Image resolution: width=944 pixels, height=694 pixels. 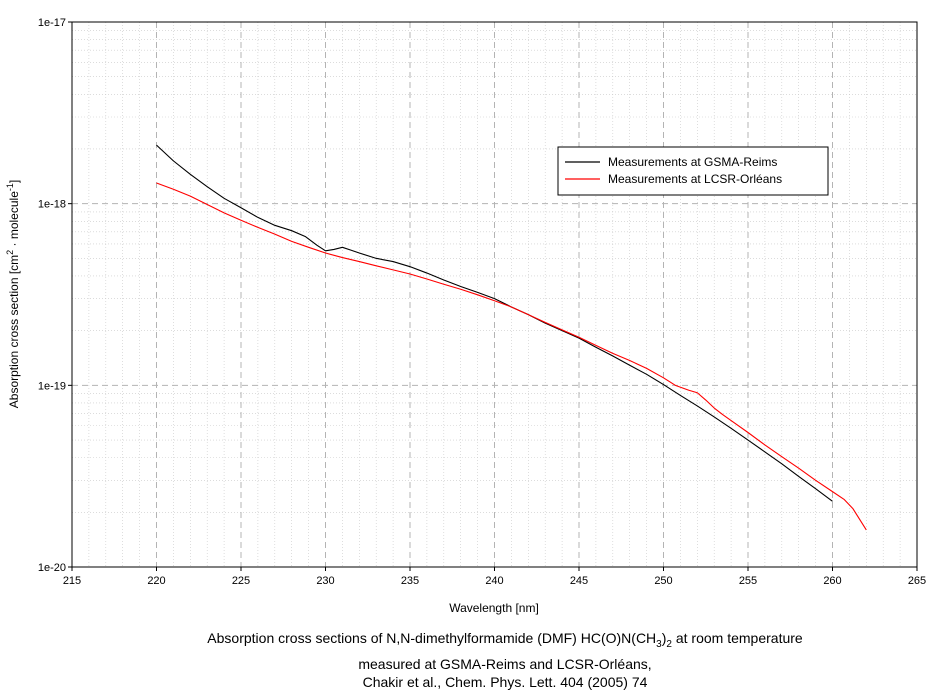 I want to click on x-tick-label: 225, so click(x=241, y=581).